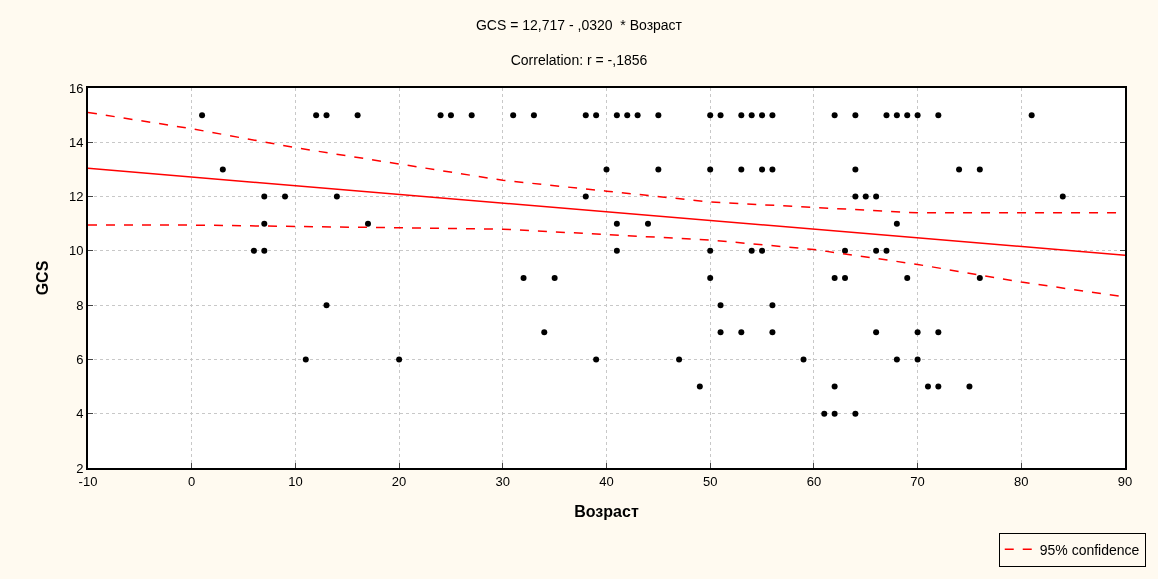 This screenshot has height=579, width=1158. What do you see at coordinates (606, 481) in the screenshot?
I see `x-tick-label: 40` at bounding box center [606, 481].